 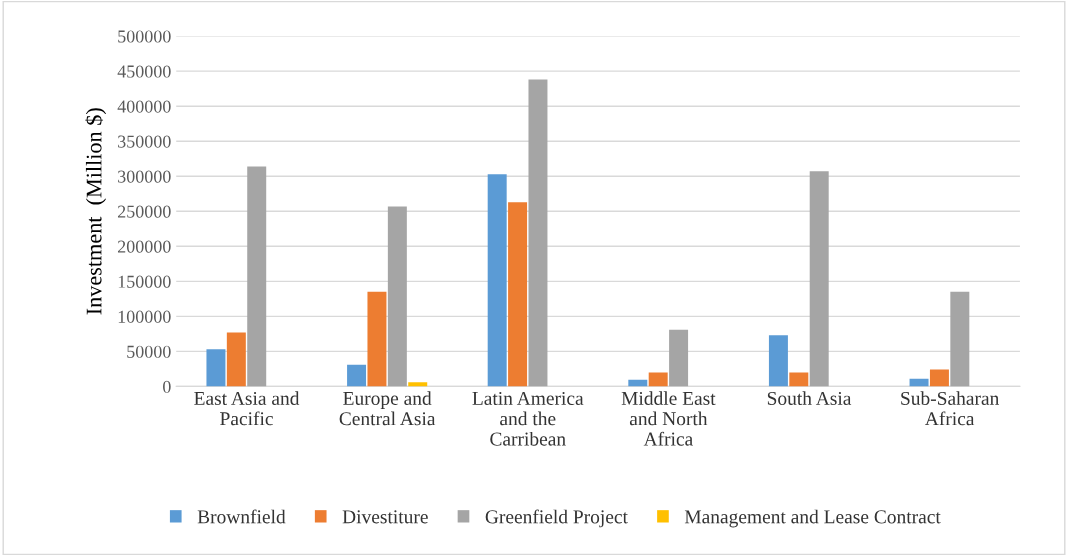 What do you see at coordinates (144, 246) in the screenshot?
I see `y-tick-label: 200000` at bounding box center [144, 246].